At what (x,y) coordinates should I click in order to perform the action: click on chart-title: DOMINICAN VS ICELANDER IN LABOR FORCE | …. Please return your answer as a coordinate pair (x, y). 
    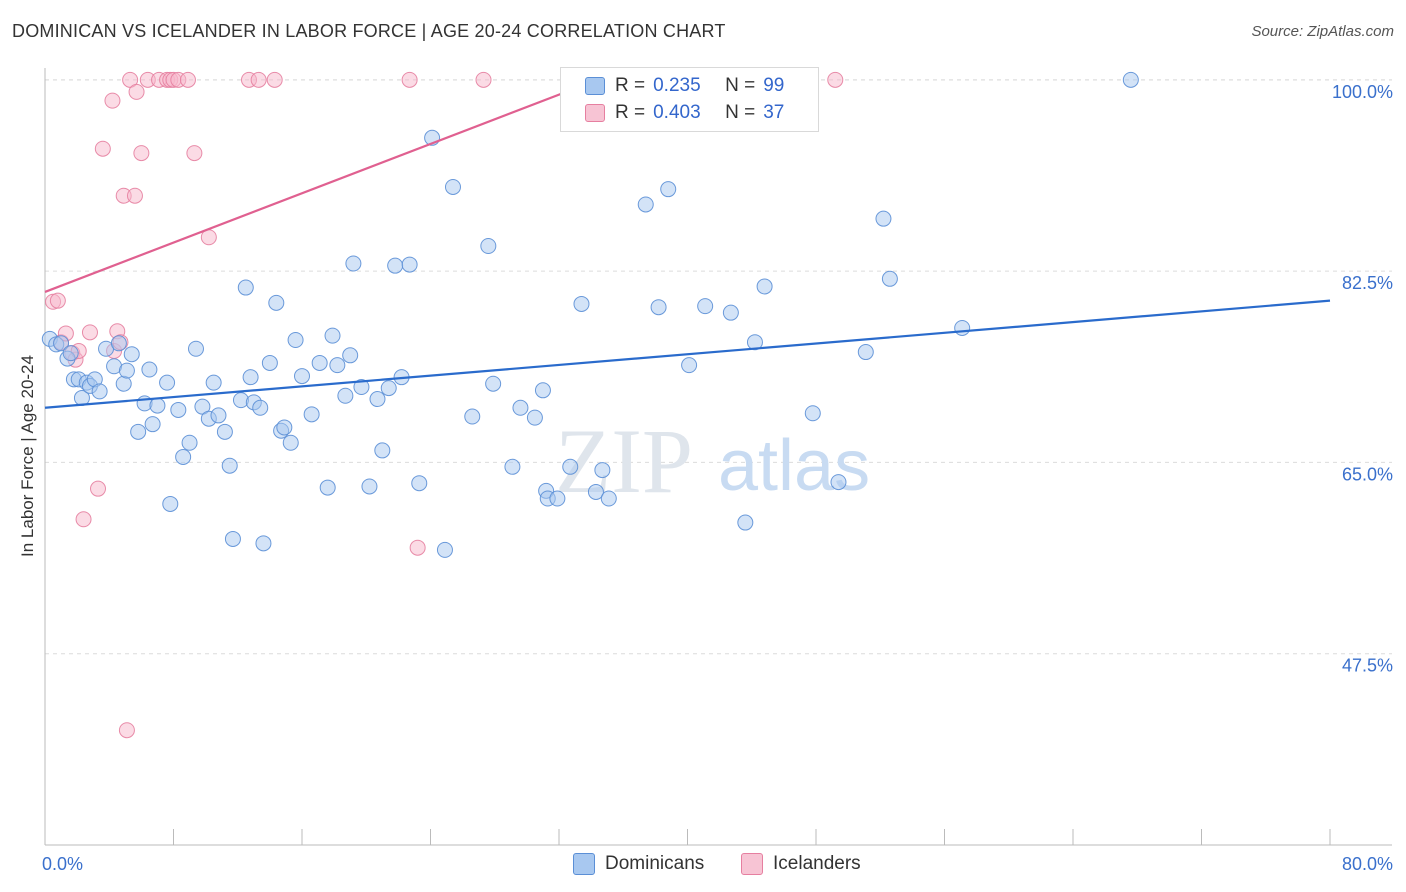
    Looking at the image, I should click on (369, 31).